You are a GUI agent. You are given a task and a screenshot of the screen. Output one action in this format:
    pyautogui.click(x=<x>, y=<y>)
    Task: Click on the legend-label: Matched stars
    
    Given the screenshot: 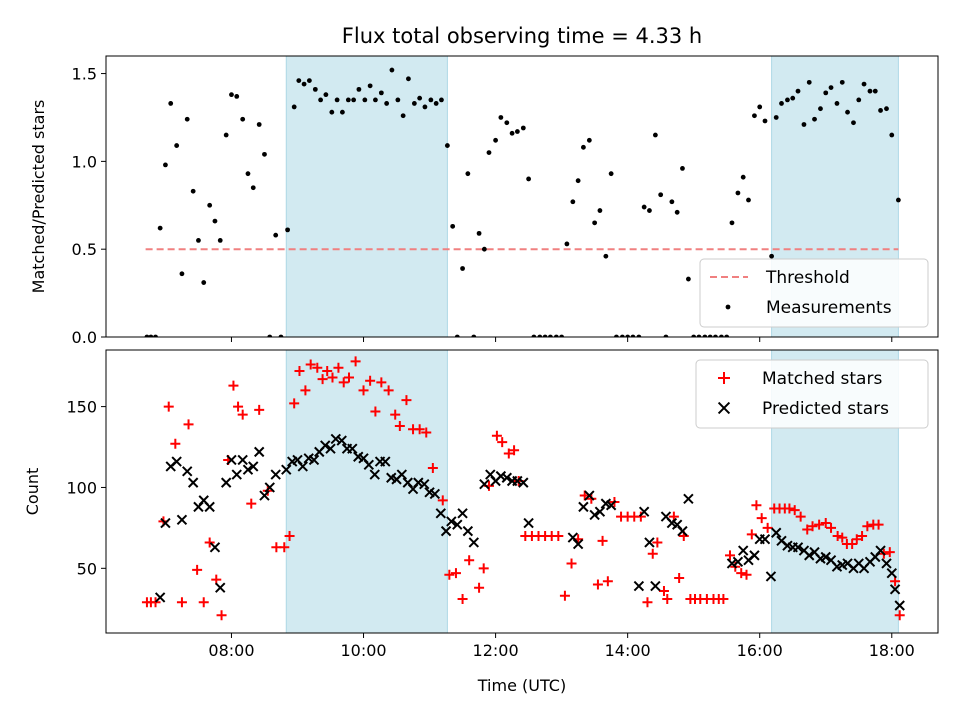 What is the action you would take?
    pyautogui.click(x=822, y=379)
    